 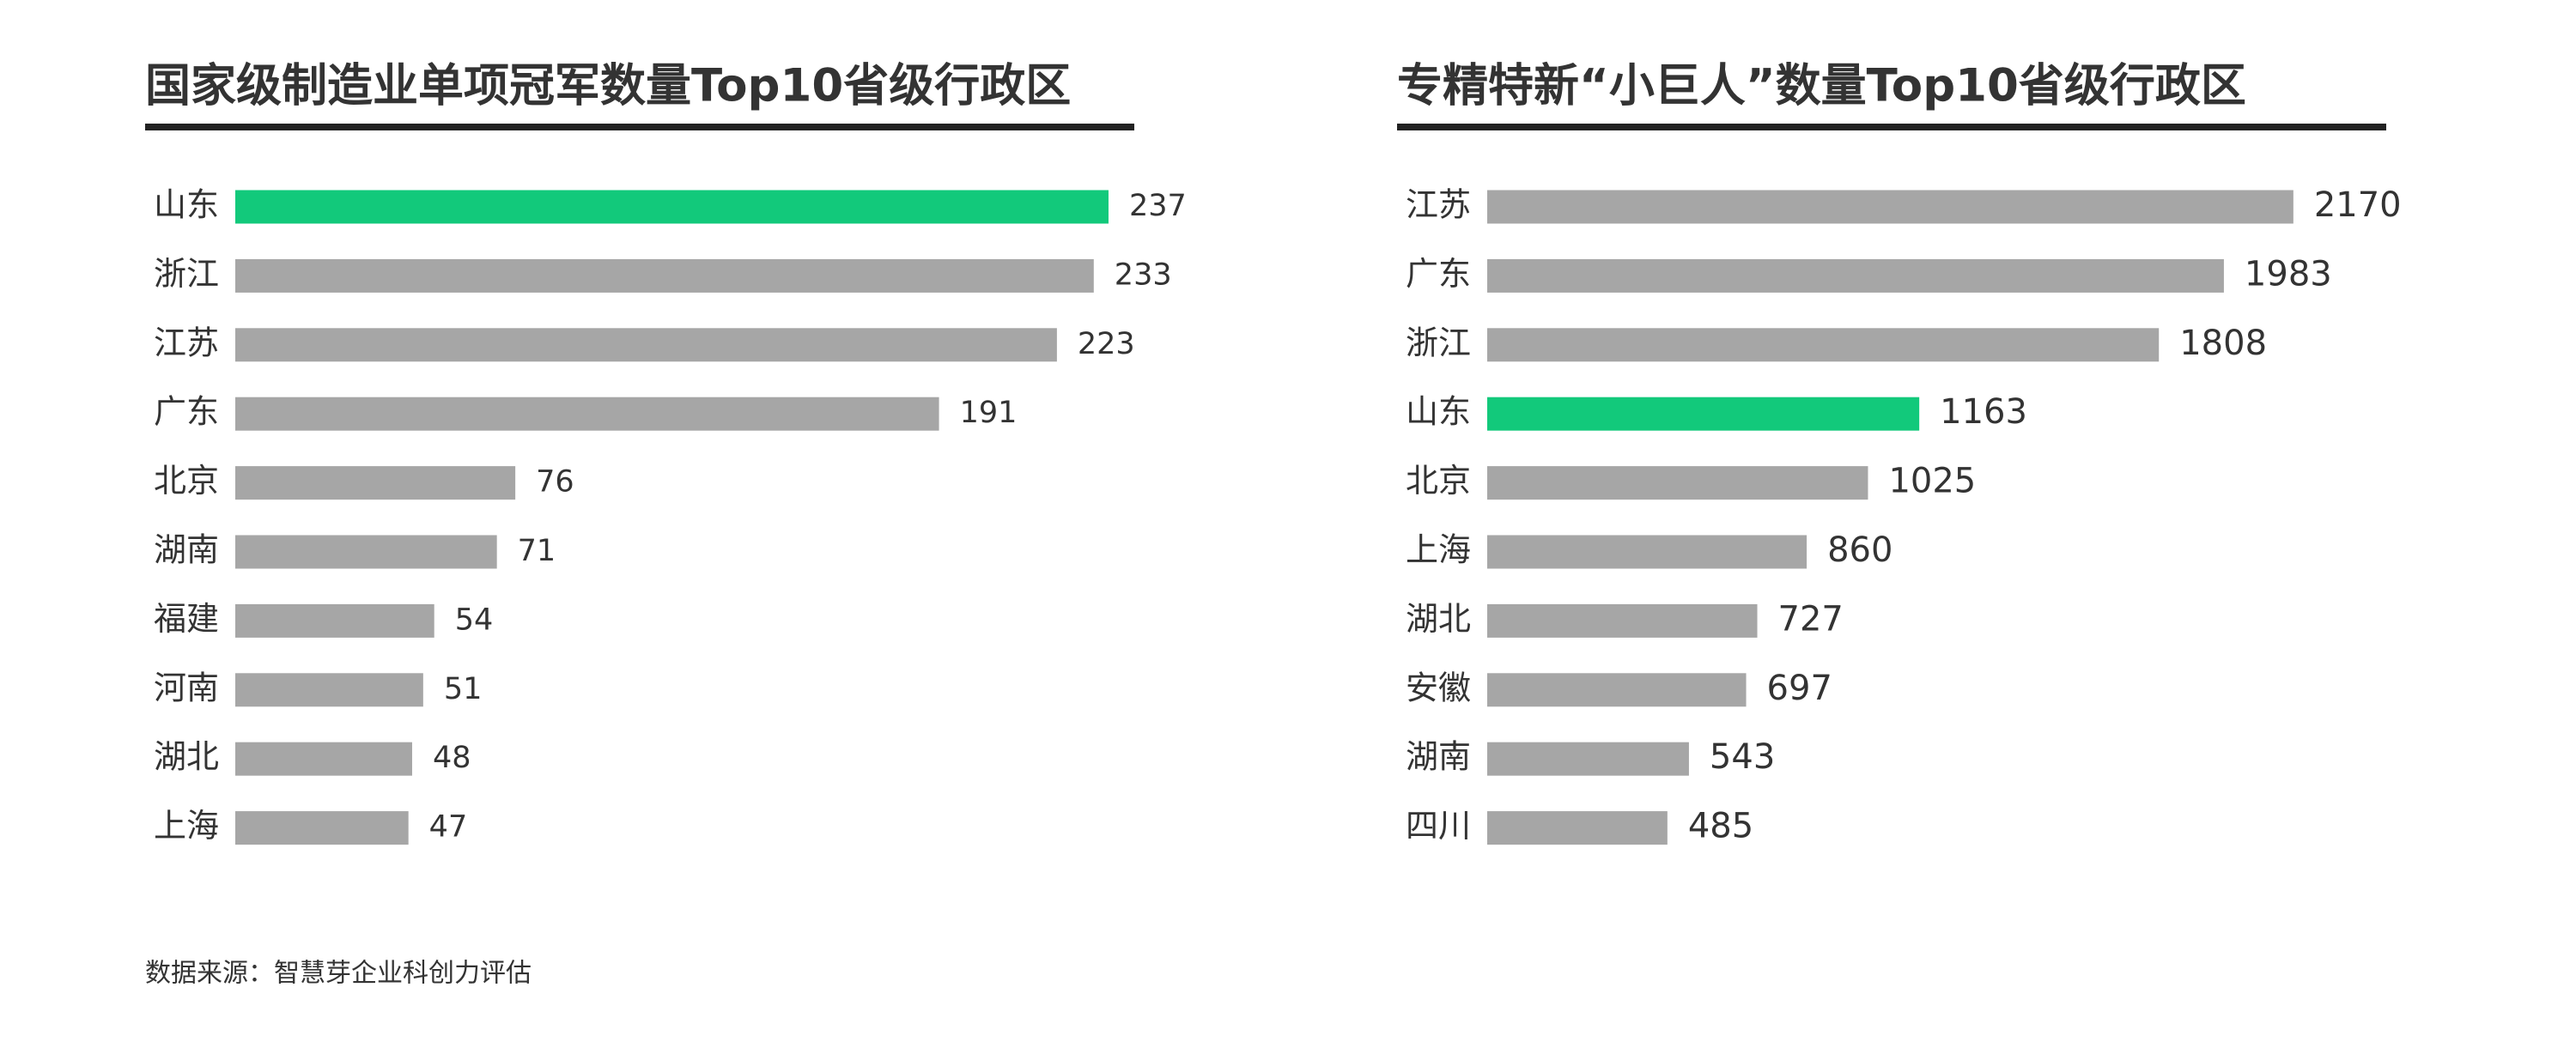 I want to click on value-label: 727, so click(x=1811, y=619).